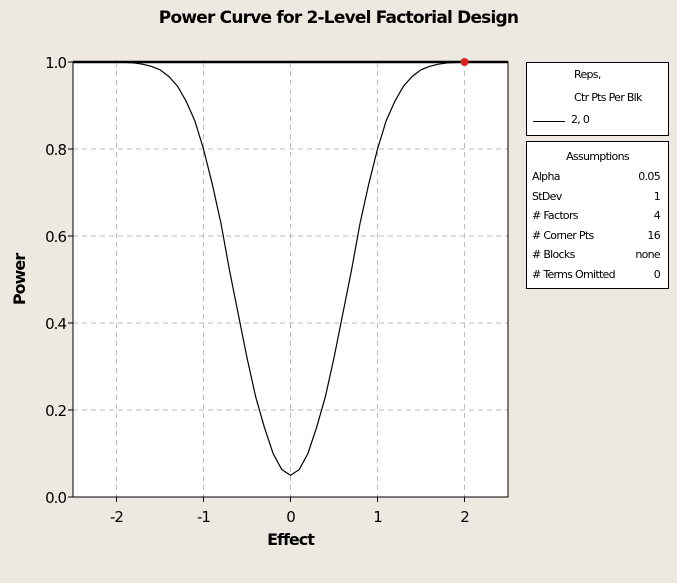 This screenshot has width=677, height=583. What do you see at coordinates (549, 121) in the screenshot?
I see `legend-line-swatch` at bounding box center [549, 121].